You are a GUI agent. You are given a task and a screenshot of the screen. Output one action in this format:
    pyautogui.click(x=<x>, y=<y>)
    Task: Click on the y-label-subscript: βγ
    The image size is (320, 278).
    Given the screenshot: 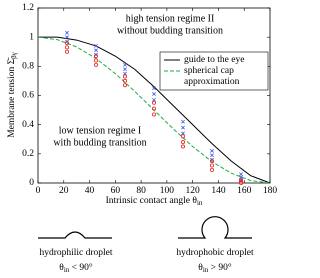 What is the action you would take?
    pyautogui.click(x=14, y=55)
    